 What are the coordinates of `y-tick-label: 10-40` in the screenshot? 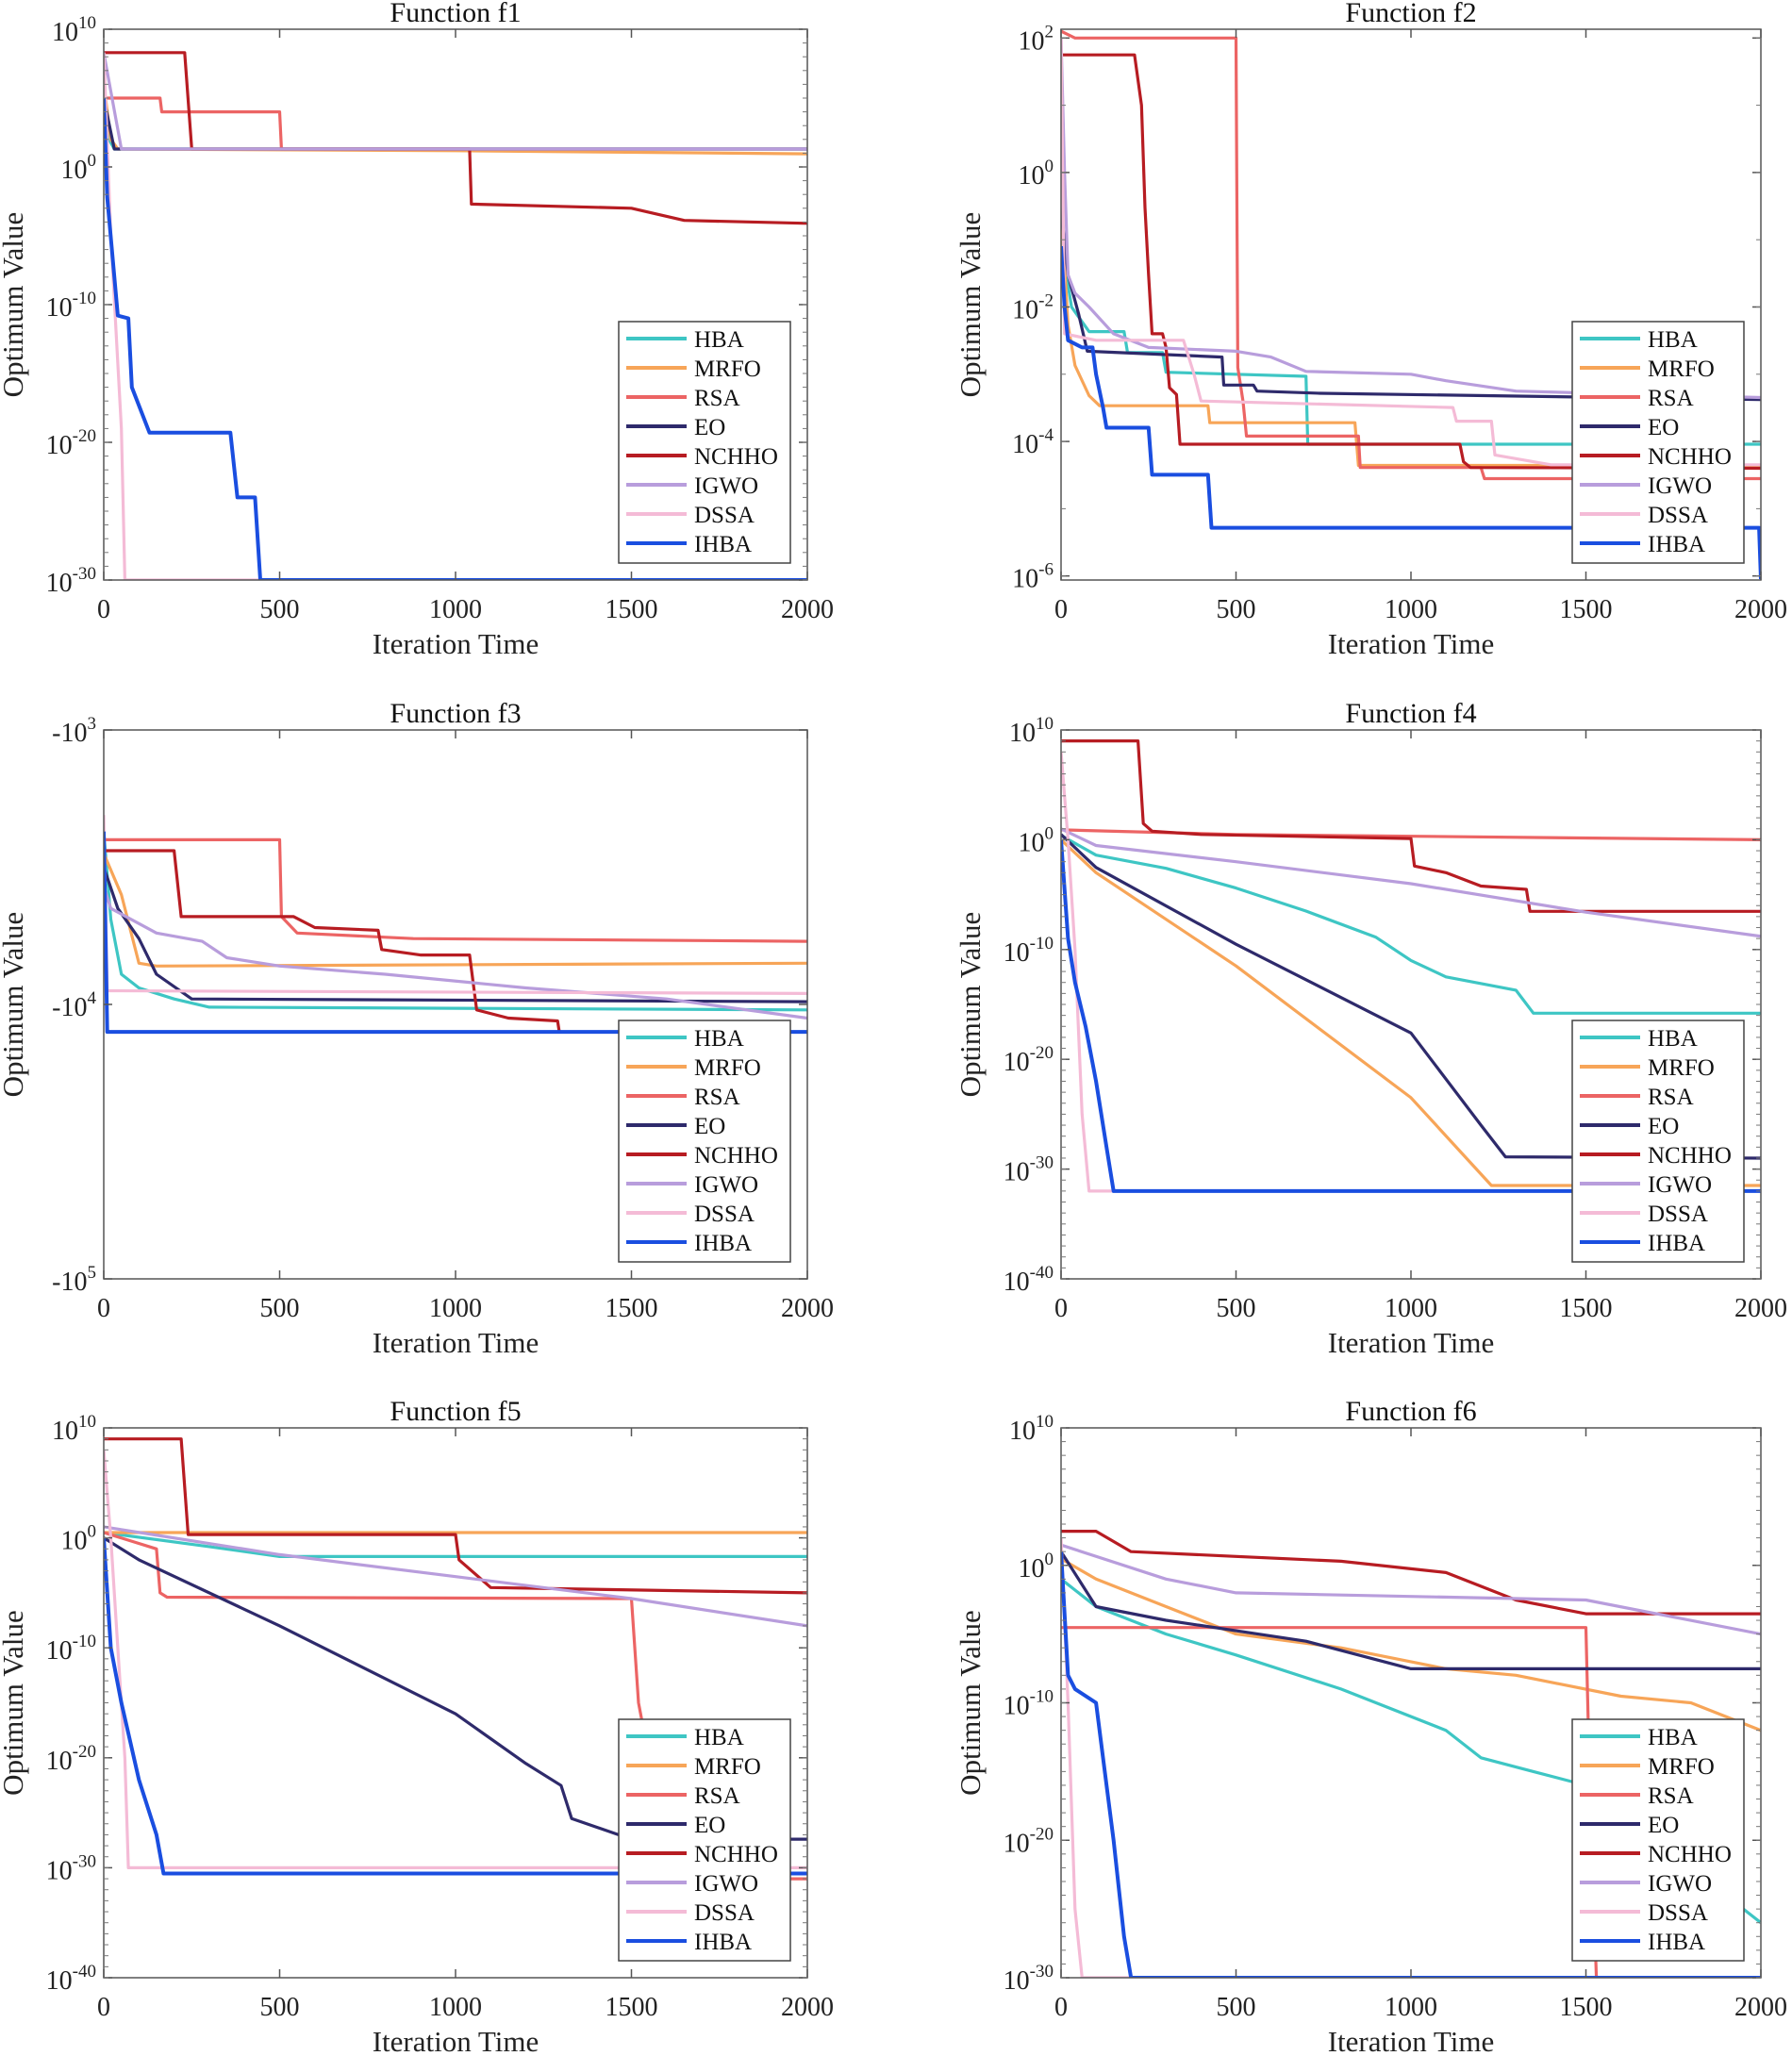 It's located at (1029, 1280).